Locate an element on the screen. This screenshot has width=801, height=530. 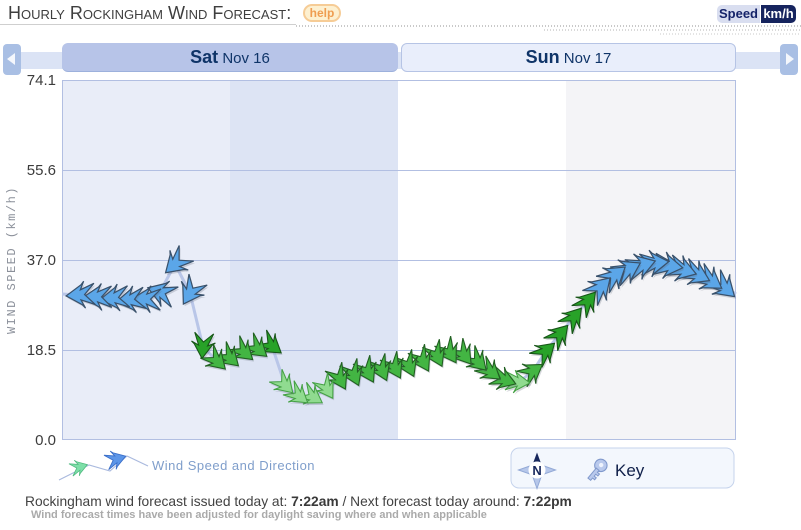
svg-text: WIND SPEED (km/h) is located at coordinates (12, 260).